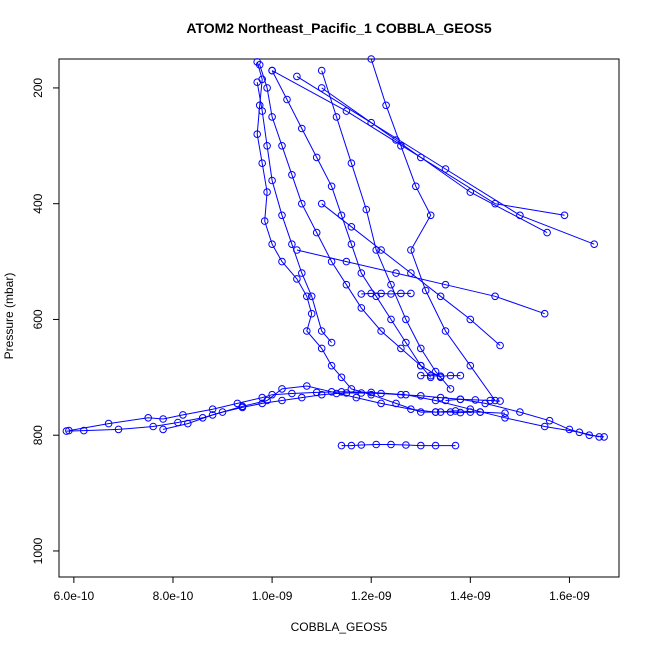 The height and width of the screenshot is (650, 650). I want to click on y-tick-label: 400, so click(38, 203).